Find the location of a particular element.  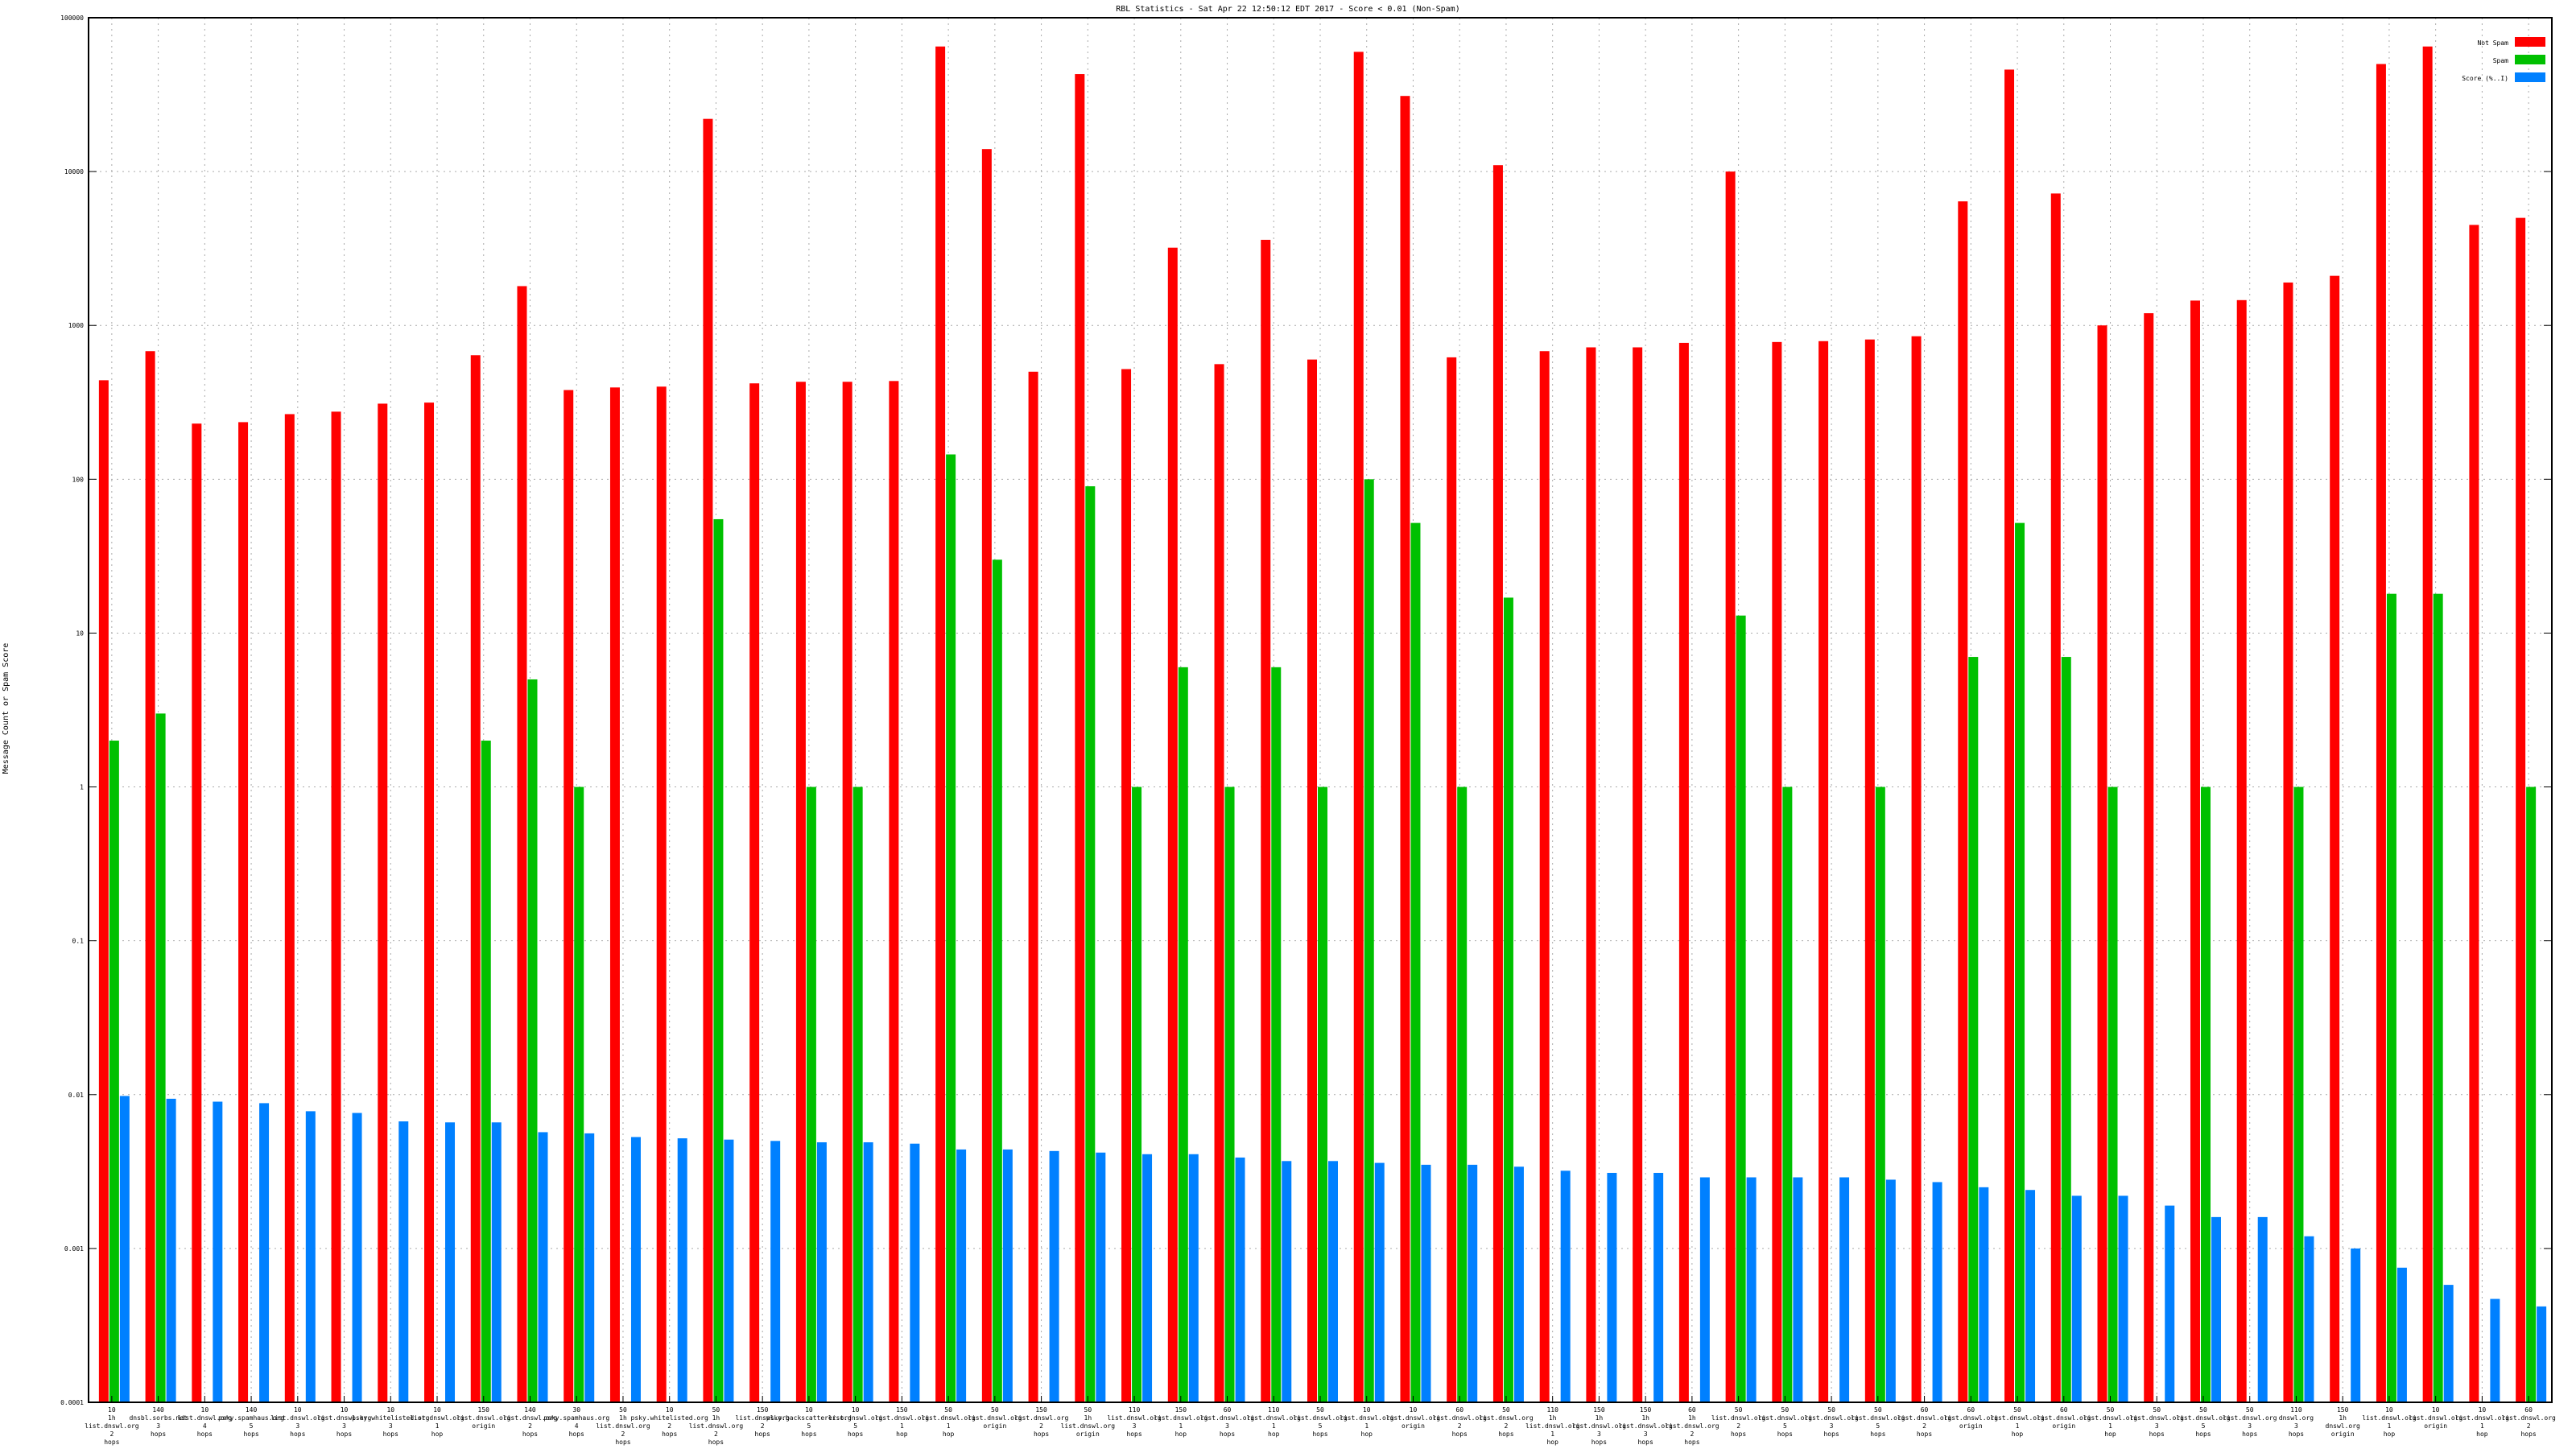

legend-swatch is located at coordinates (2530, 59).